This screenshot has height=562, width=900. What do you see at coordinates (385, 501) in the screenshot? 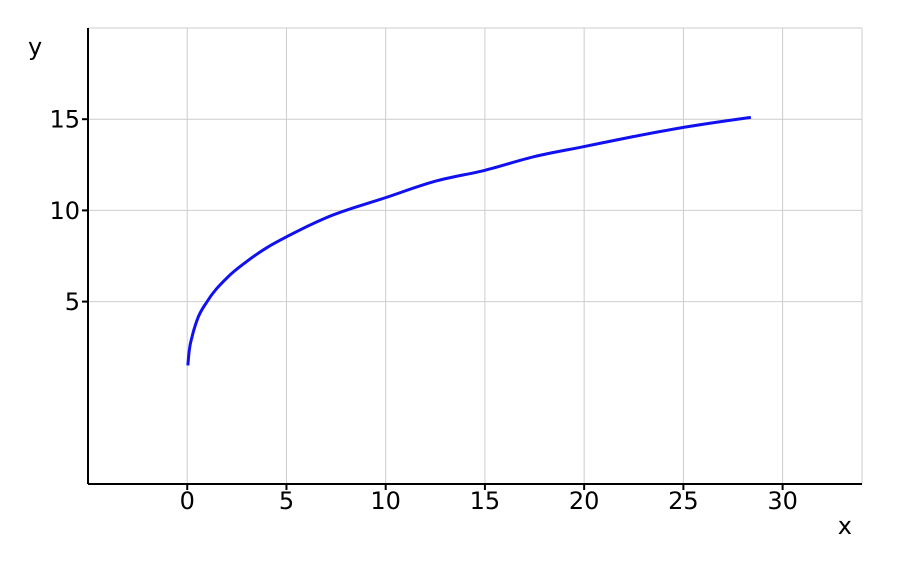
I see `x-tick-label: 10` at bounding box center [385, 501].